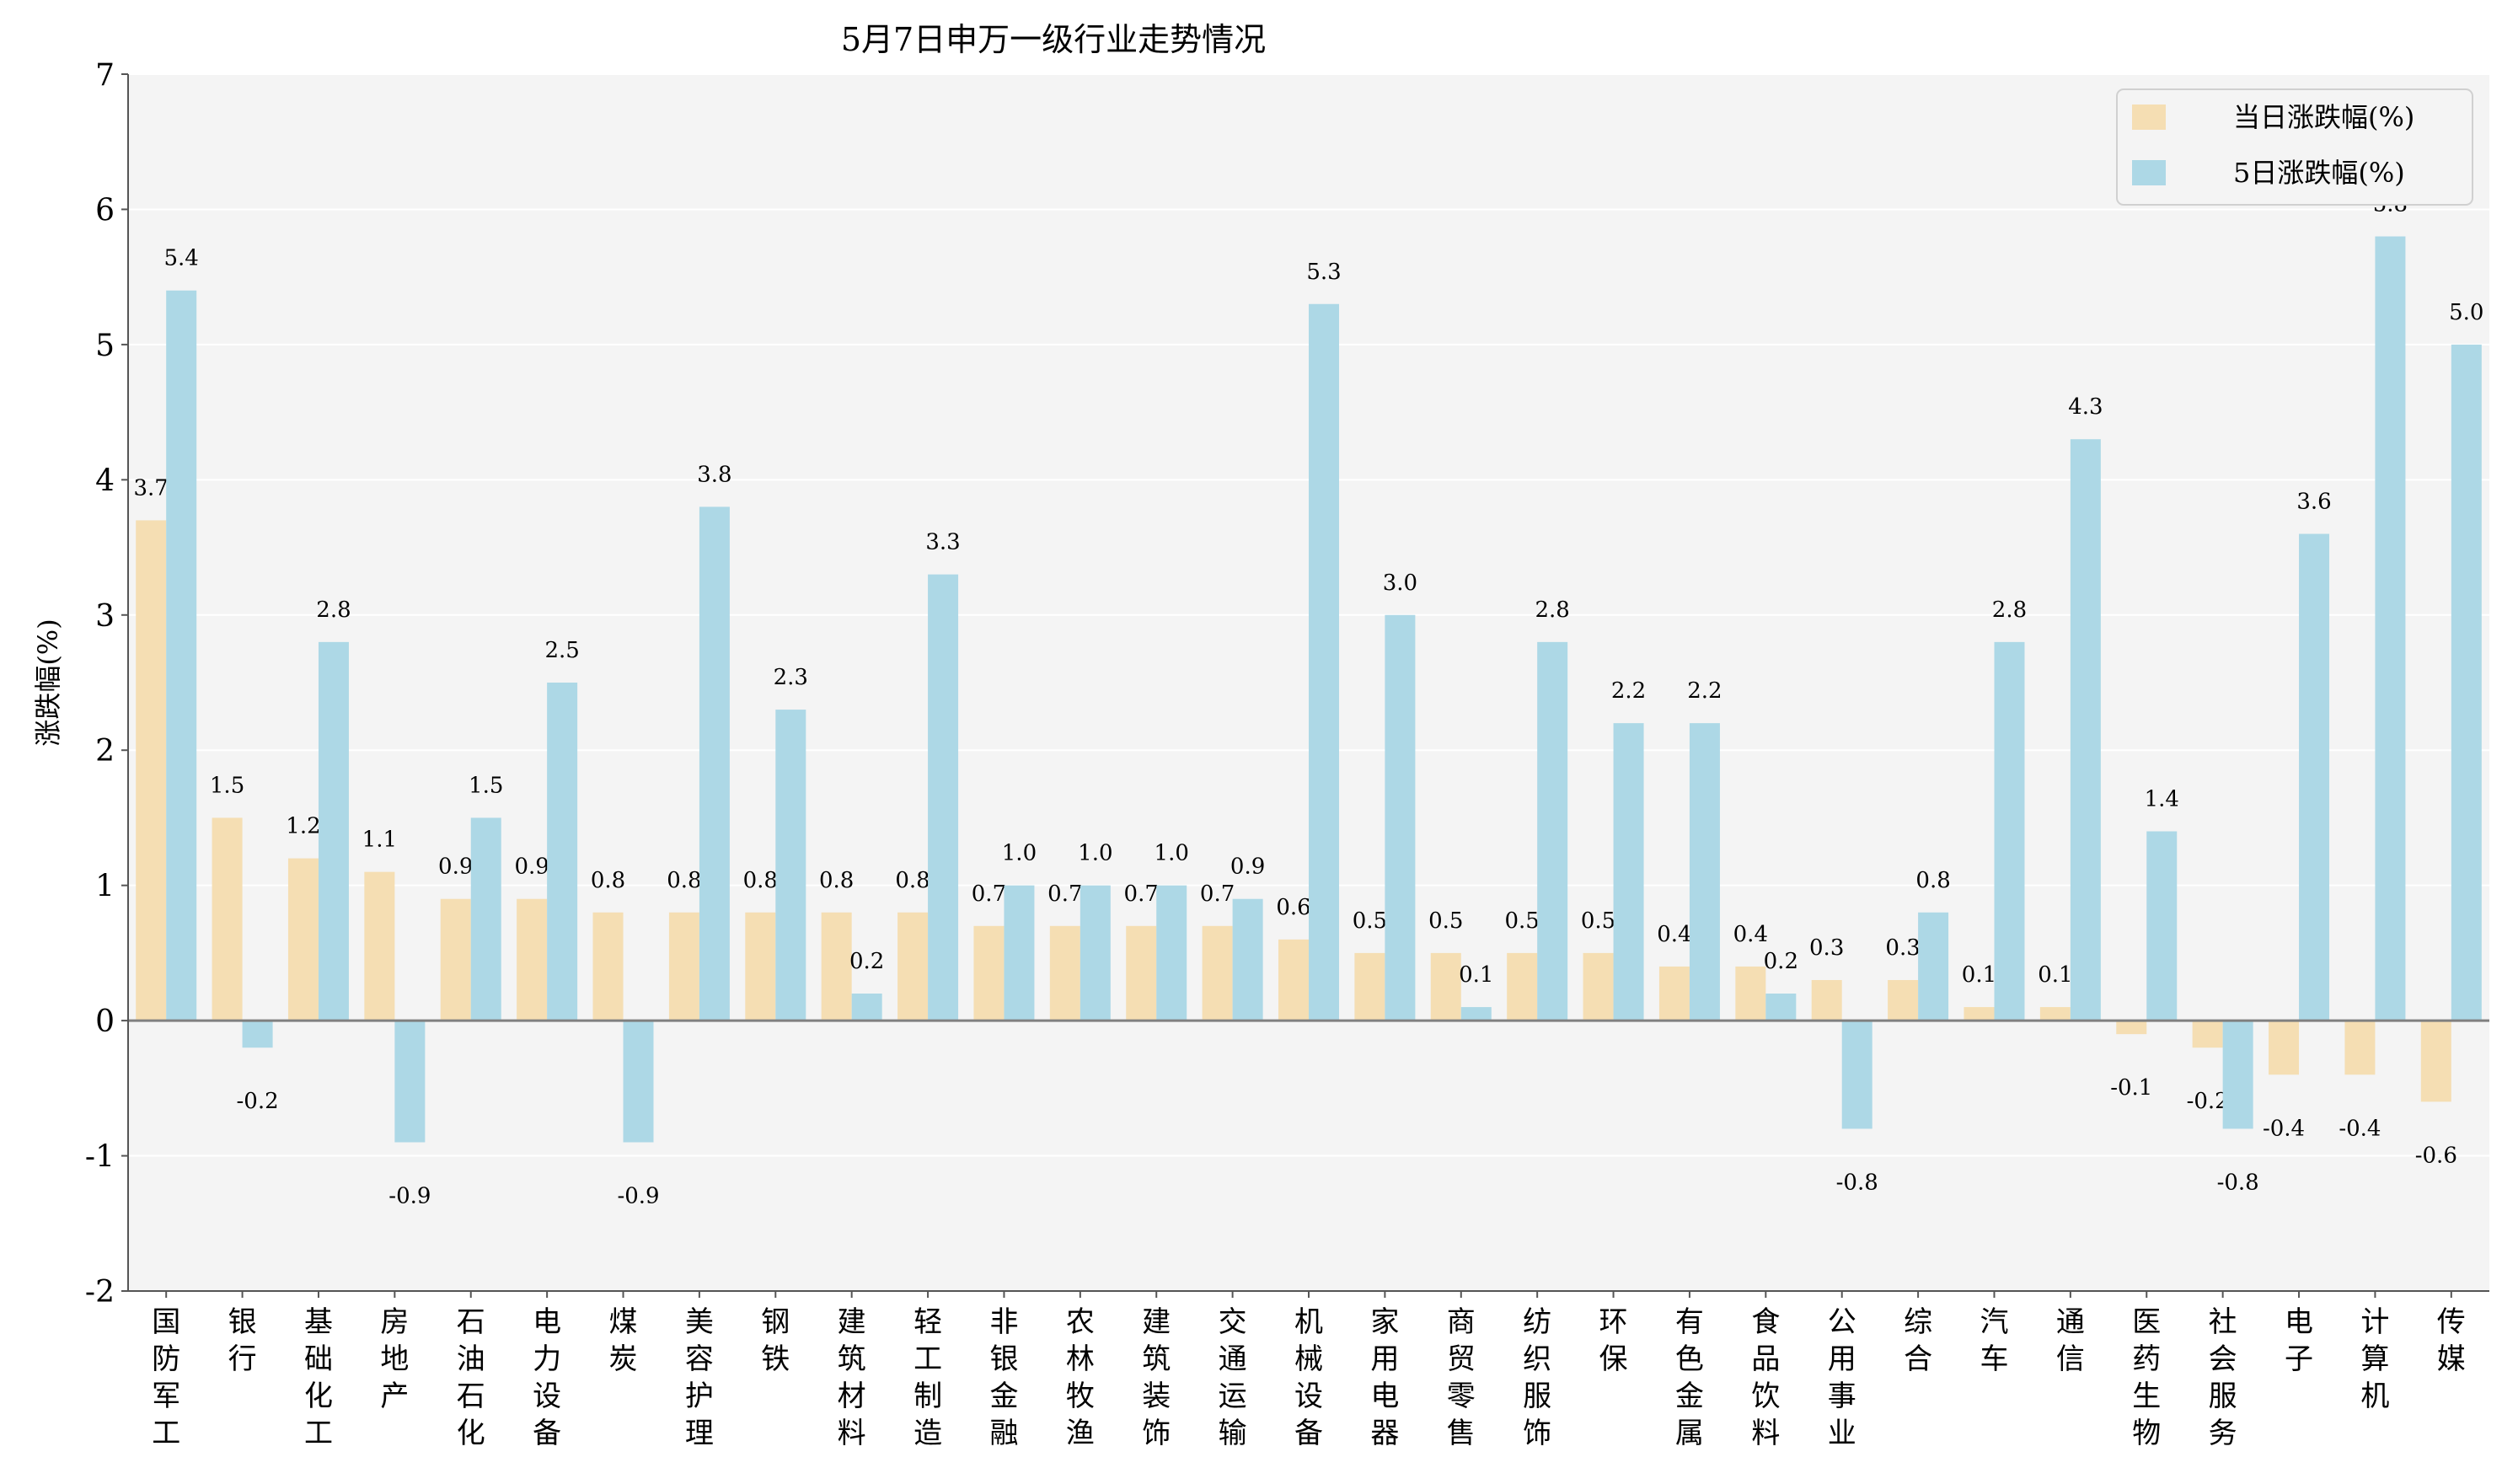  Describe the element at coordinates (852, 1377) in the screenshot. I see `x-tick-label: 建筑材料` at that location.